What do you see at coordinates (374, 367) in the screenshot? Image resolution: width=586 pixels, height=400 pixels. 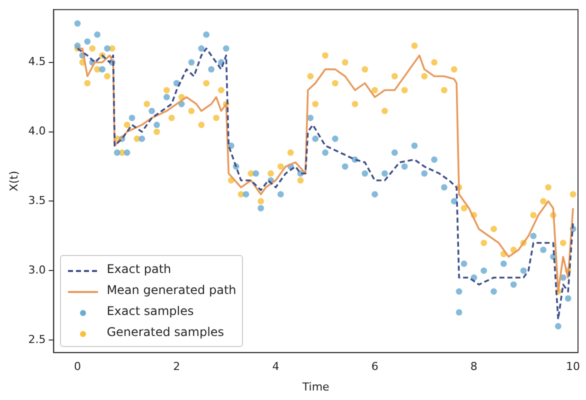 I see `x-tick-label: 6` at bounding box center [374, 367].